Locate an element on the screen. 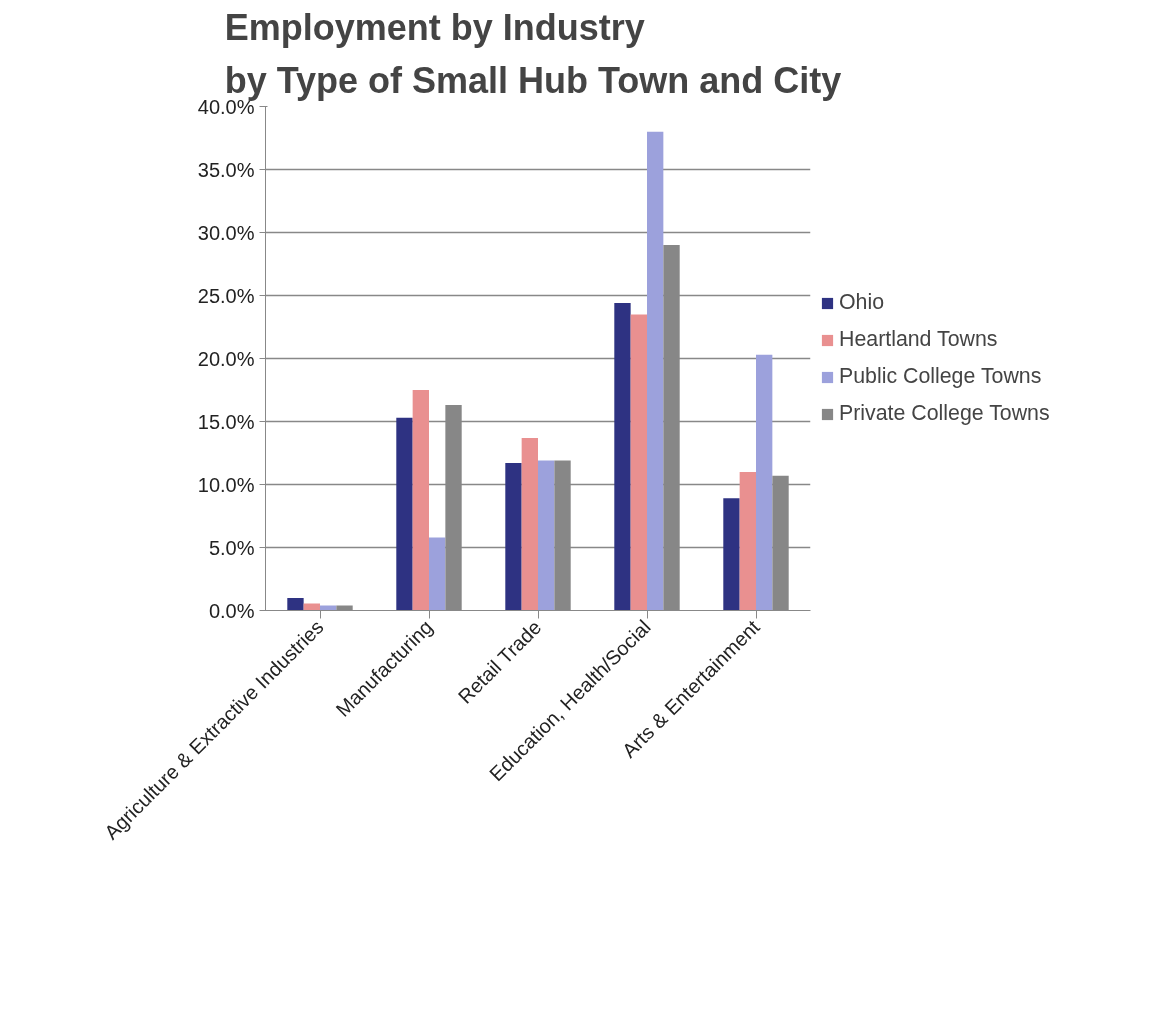  y-tick-label: 15.0% is located at coordinates (226, 421).